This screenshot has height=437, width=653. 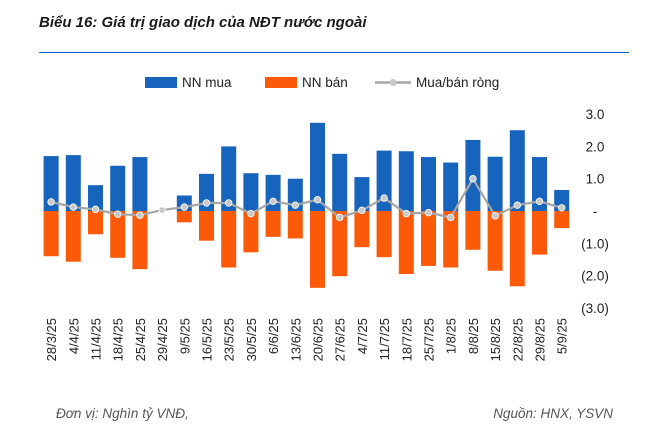 I want to click on x-tick-label: 6/6/25, so click(x=273, y=336).